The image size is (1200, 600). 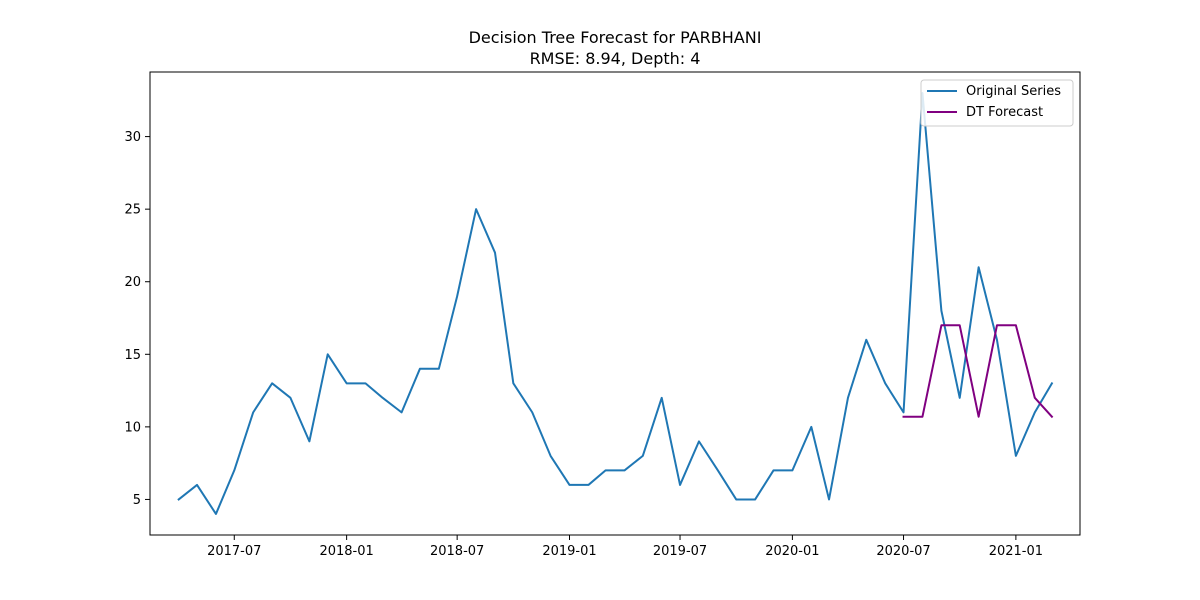 I want to click on y-tick-label: 25, so click(x=132, y=210).